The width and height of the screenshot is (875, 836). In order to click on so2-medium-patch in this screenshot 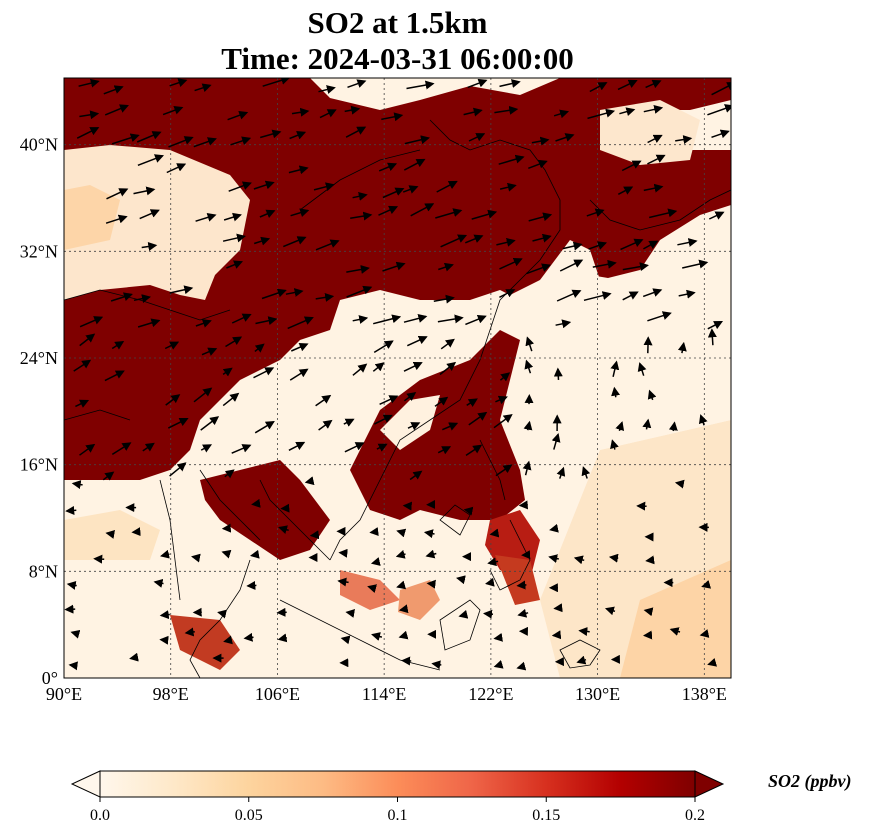, I will do `click(419, 600)`.